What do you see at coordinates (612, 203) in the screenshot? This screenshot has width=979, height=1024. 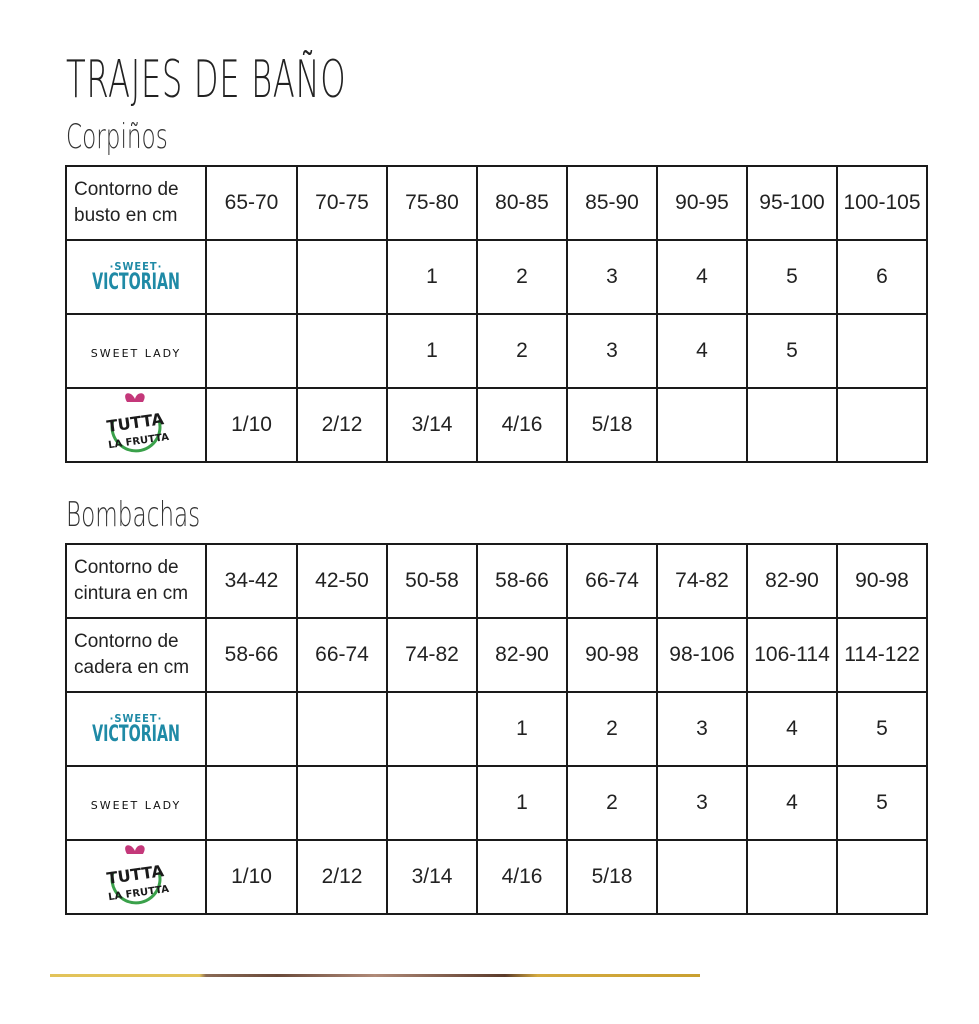 I see `size-range-cell: 85-90` at bounding box center [612, 203].